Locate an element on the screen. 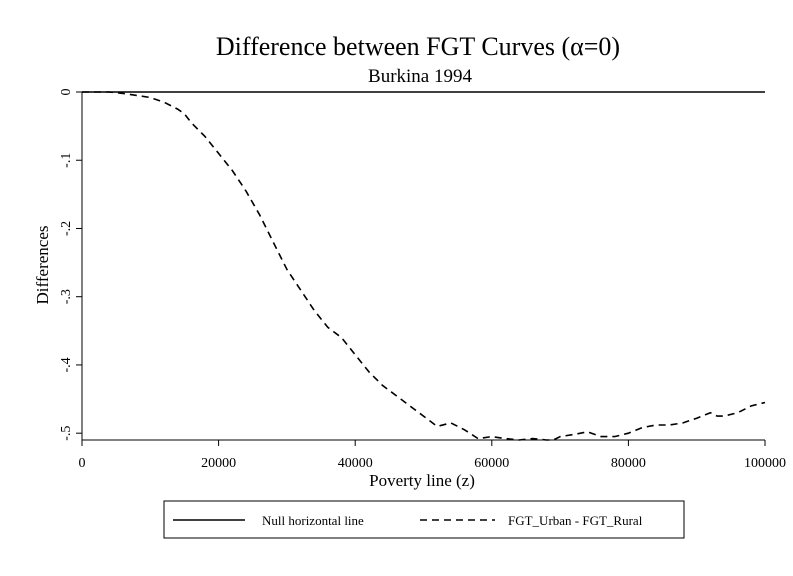 The width and height of the screenshot is (793, 576). x-tick-label: 20000 is located at coordinates (218, 463).